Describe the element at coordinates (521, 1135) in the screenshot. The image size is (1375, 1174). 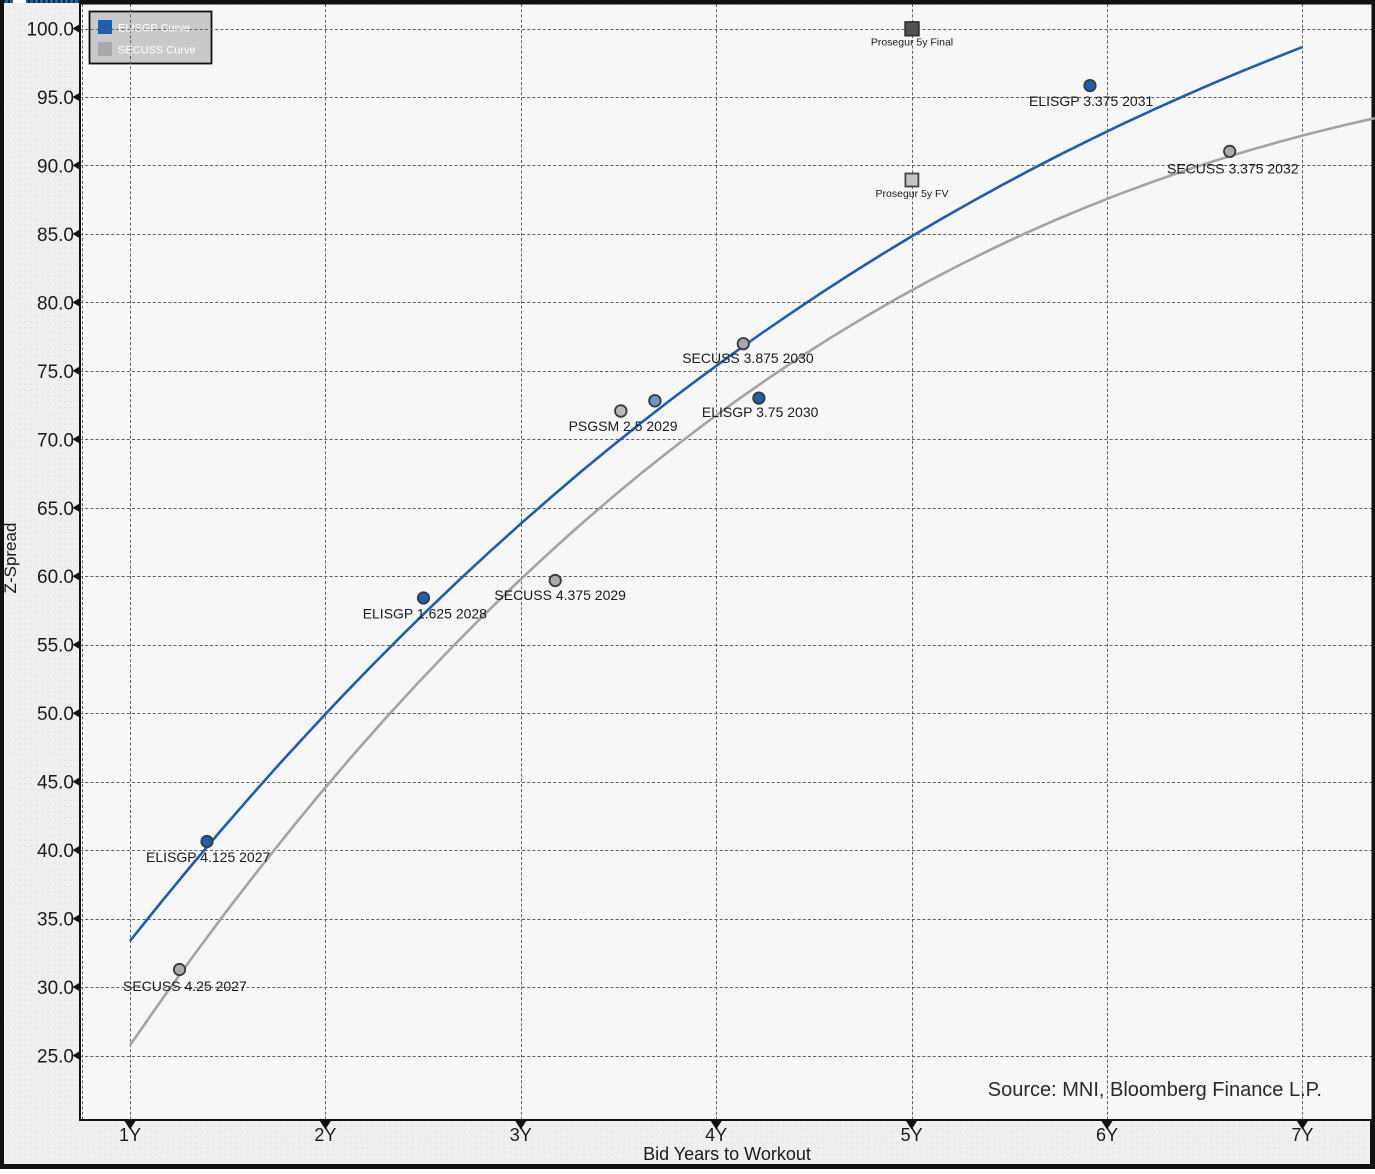
I see `svg-text: 3Y` at that location.